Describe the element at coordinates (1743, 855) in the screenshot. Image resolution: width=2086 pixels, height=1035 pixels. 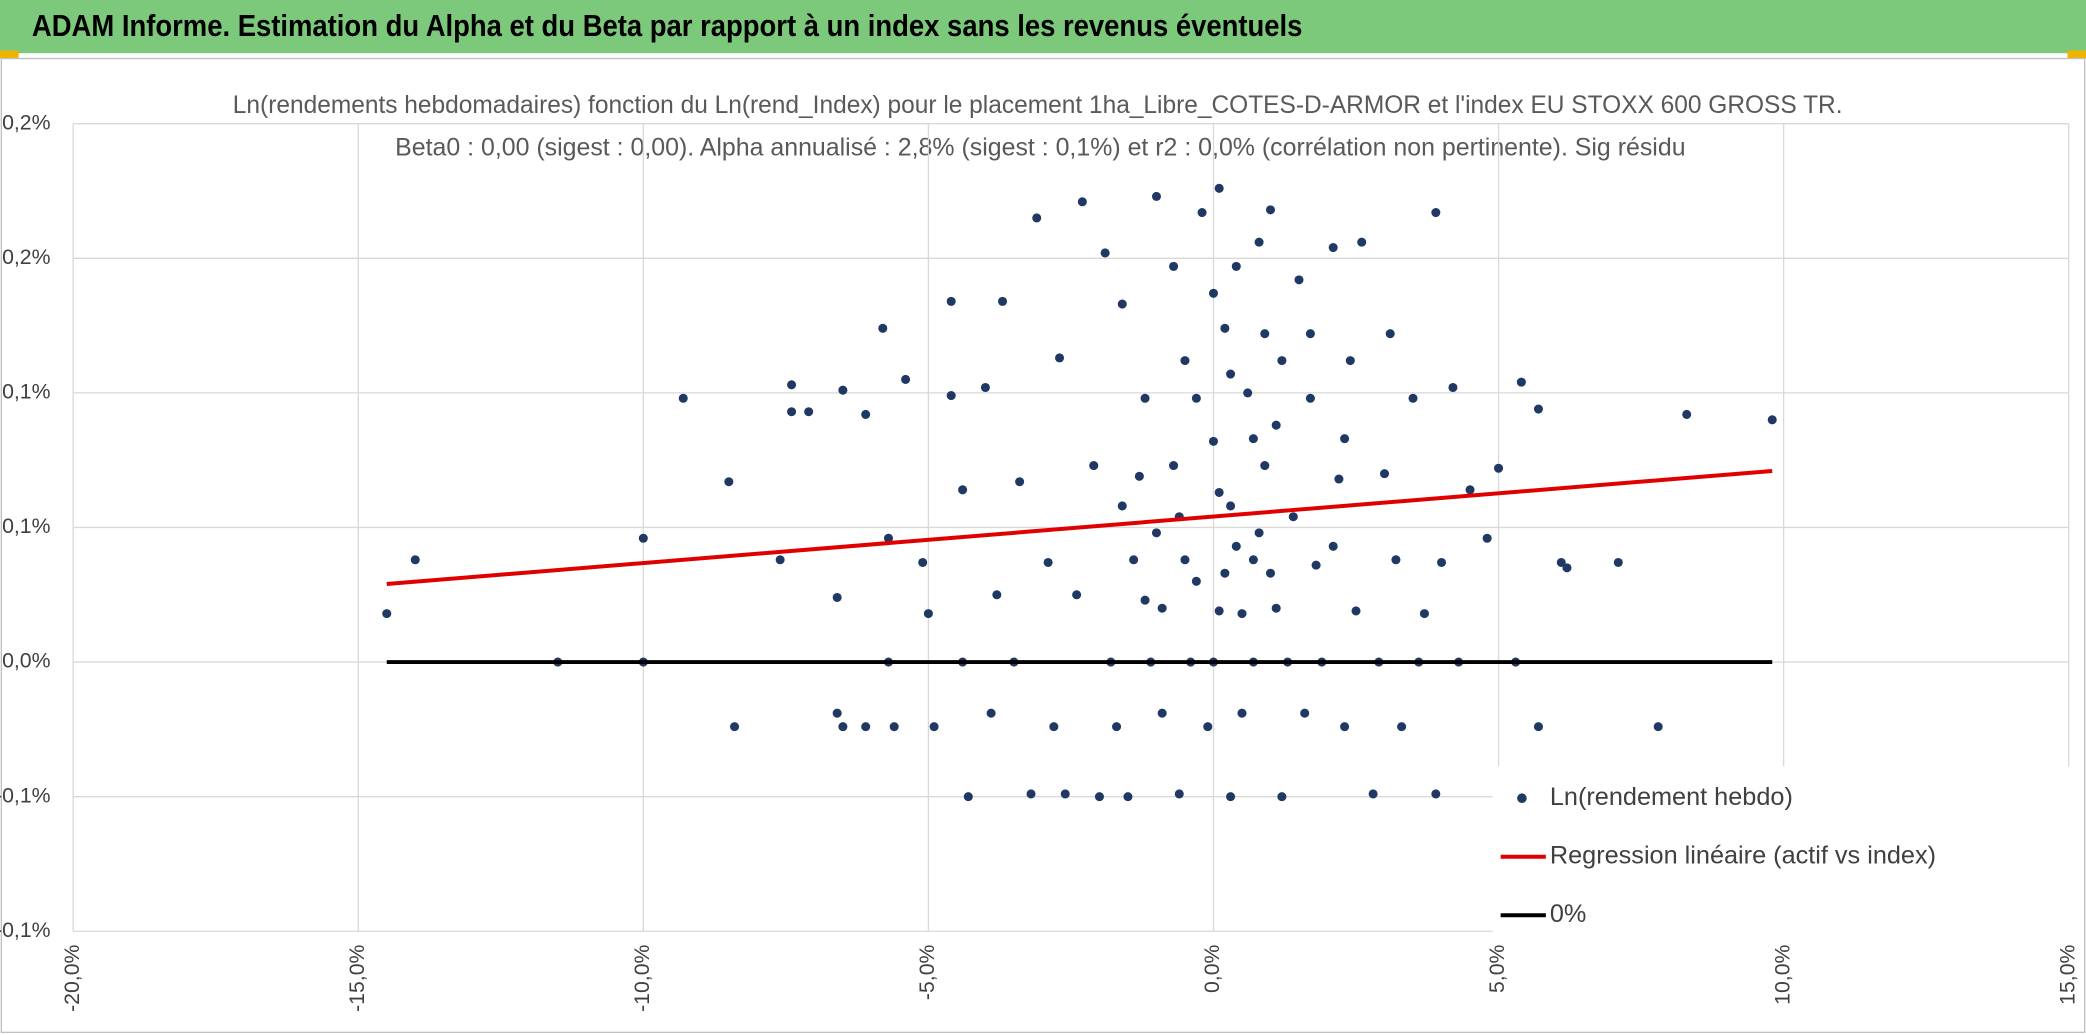
I see `legend-label: Regression linéaire (actif vs index)` at that location.